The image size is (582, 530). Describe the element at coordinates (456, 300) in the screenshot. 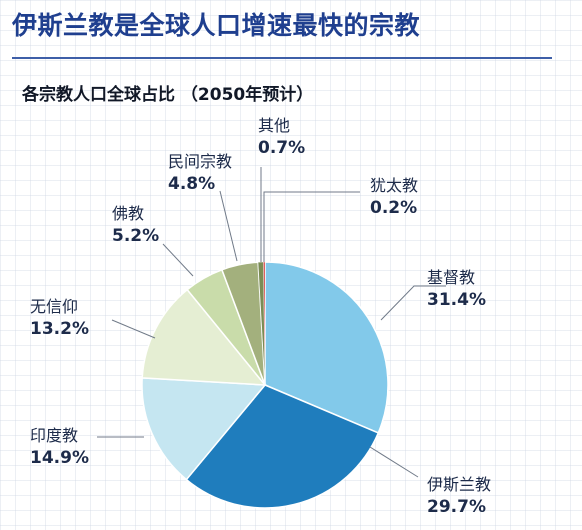

I see `slice-percent-label: 31.4%` at that location.